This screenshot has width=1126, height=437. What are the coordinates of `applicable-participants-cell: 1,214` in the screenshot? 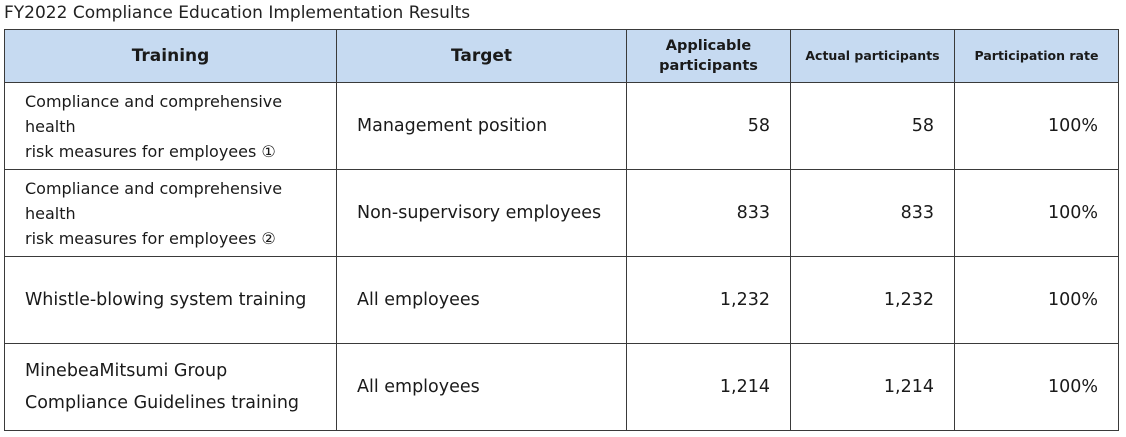 It's located at (708, 387).